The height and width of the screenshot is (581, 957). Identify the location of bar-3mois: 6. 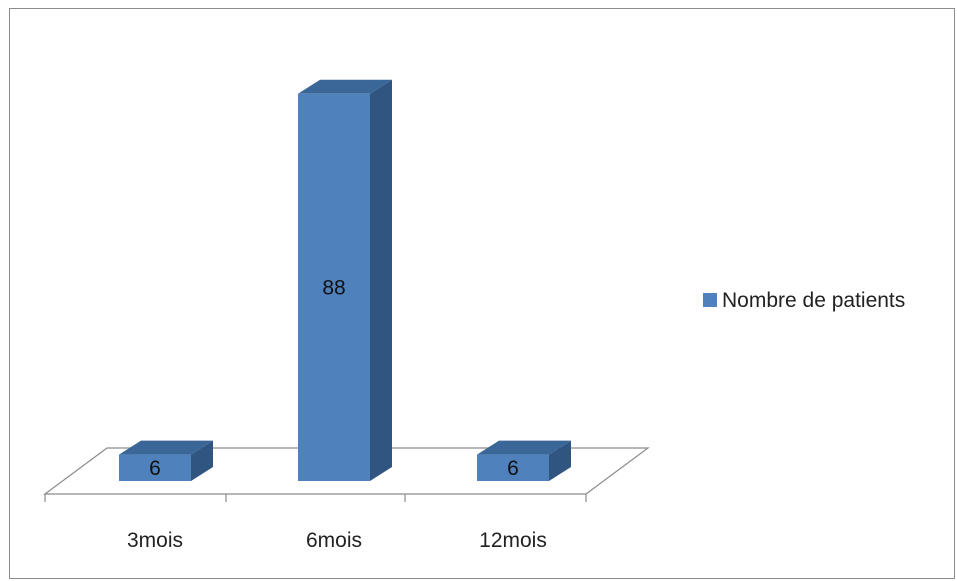
(166, 460).